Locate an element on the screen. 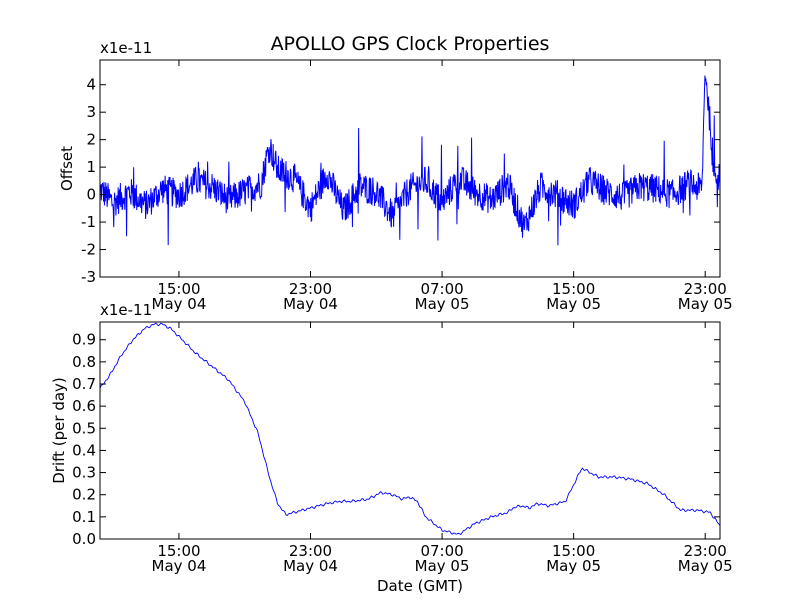 The width and height of the screenshot is (800, 600). ytick-label: 0.0 is located at coordinates (84, 539).